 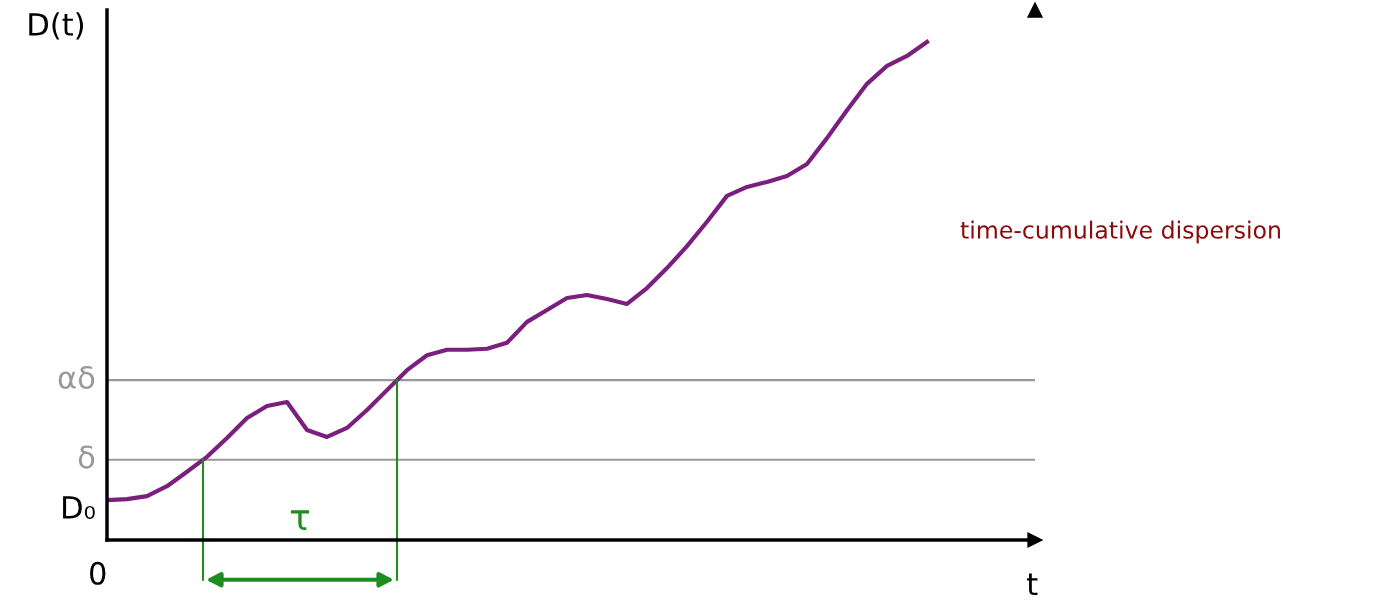 I want to click on text: time-cumulative dispersion, so click(x=1120, y=232).